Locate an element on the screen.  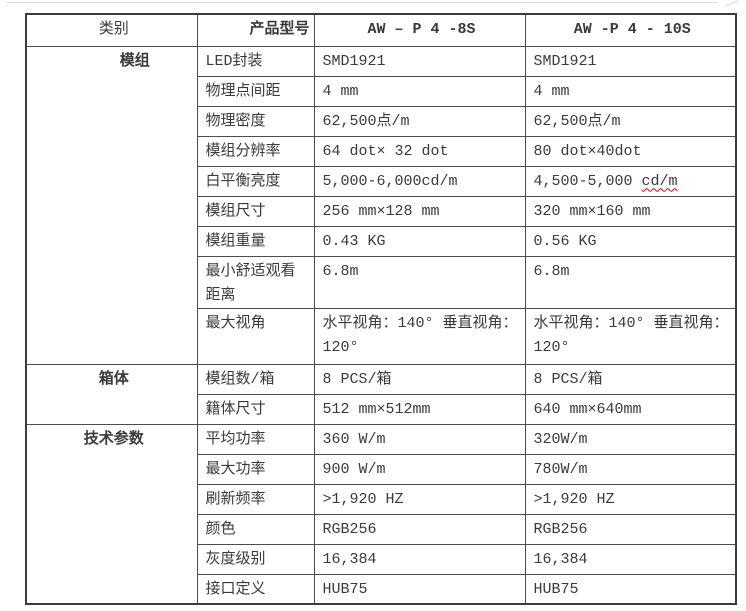
spec-value-b: 4,500-5,000 cd/m is located at coordinates (630, 181).